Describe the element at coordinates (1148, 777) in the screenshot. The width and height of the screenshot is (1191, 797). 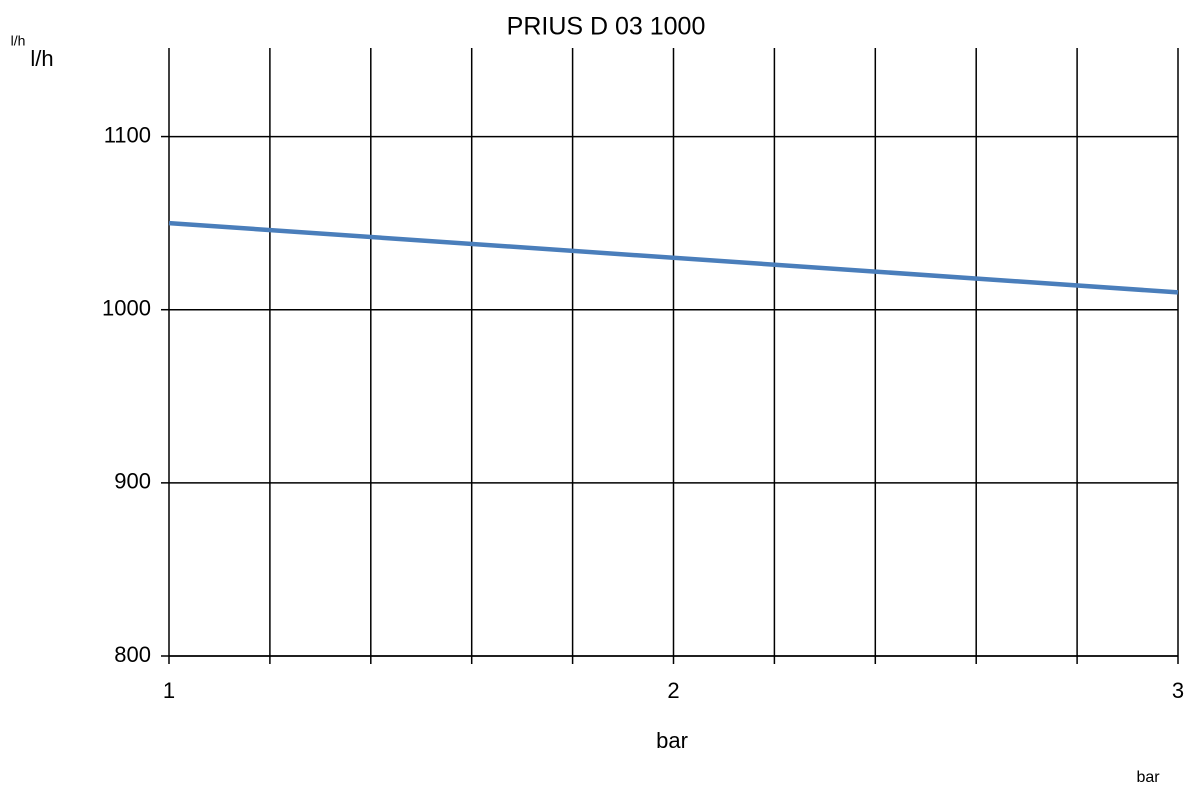
I see `annotation: bar` at that location.